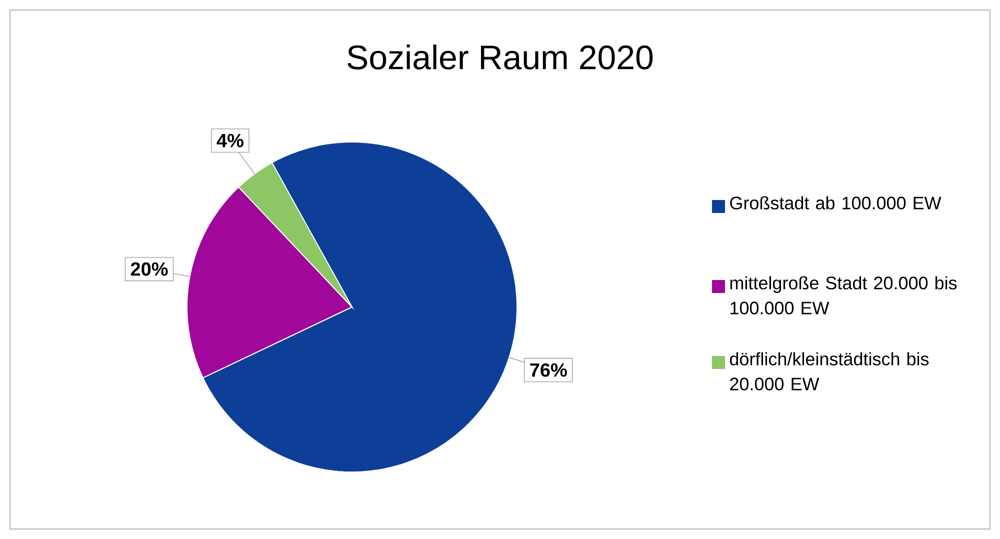 Image resolution: width=1000 pixels, height=539 pixels. What do you see at coordinates (829, 371) in the screenshot?
I see `legend-label: dörflich/kleinstädtisch bis 20.000 EW` at bounding box center [829, 371].